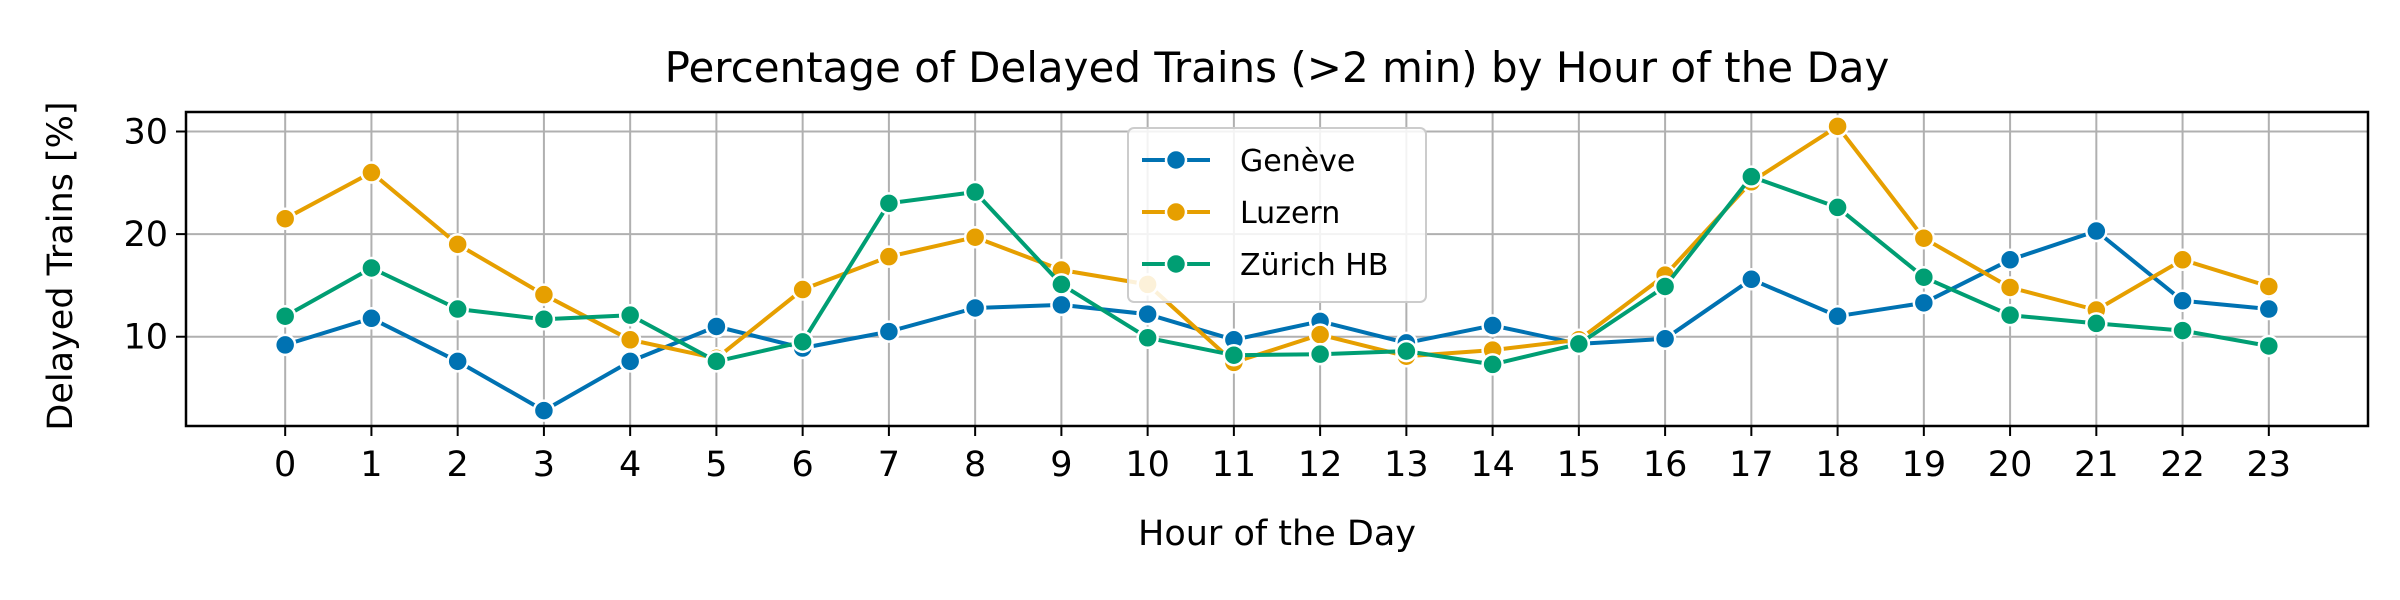 Image resolution: width=2400 pixels, height=600 pixels. I want to click on x-tick-label: 13, so click(1406, 465).